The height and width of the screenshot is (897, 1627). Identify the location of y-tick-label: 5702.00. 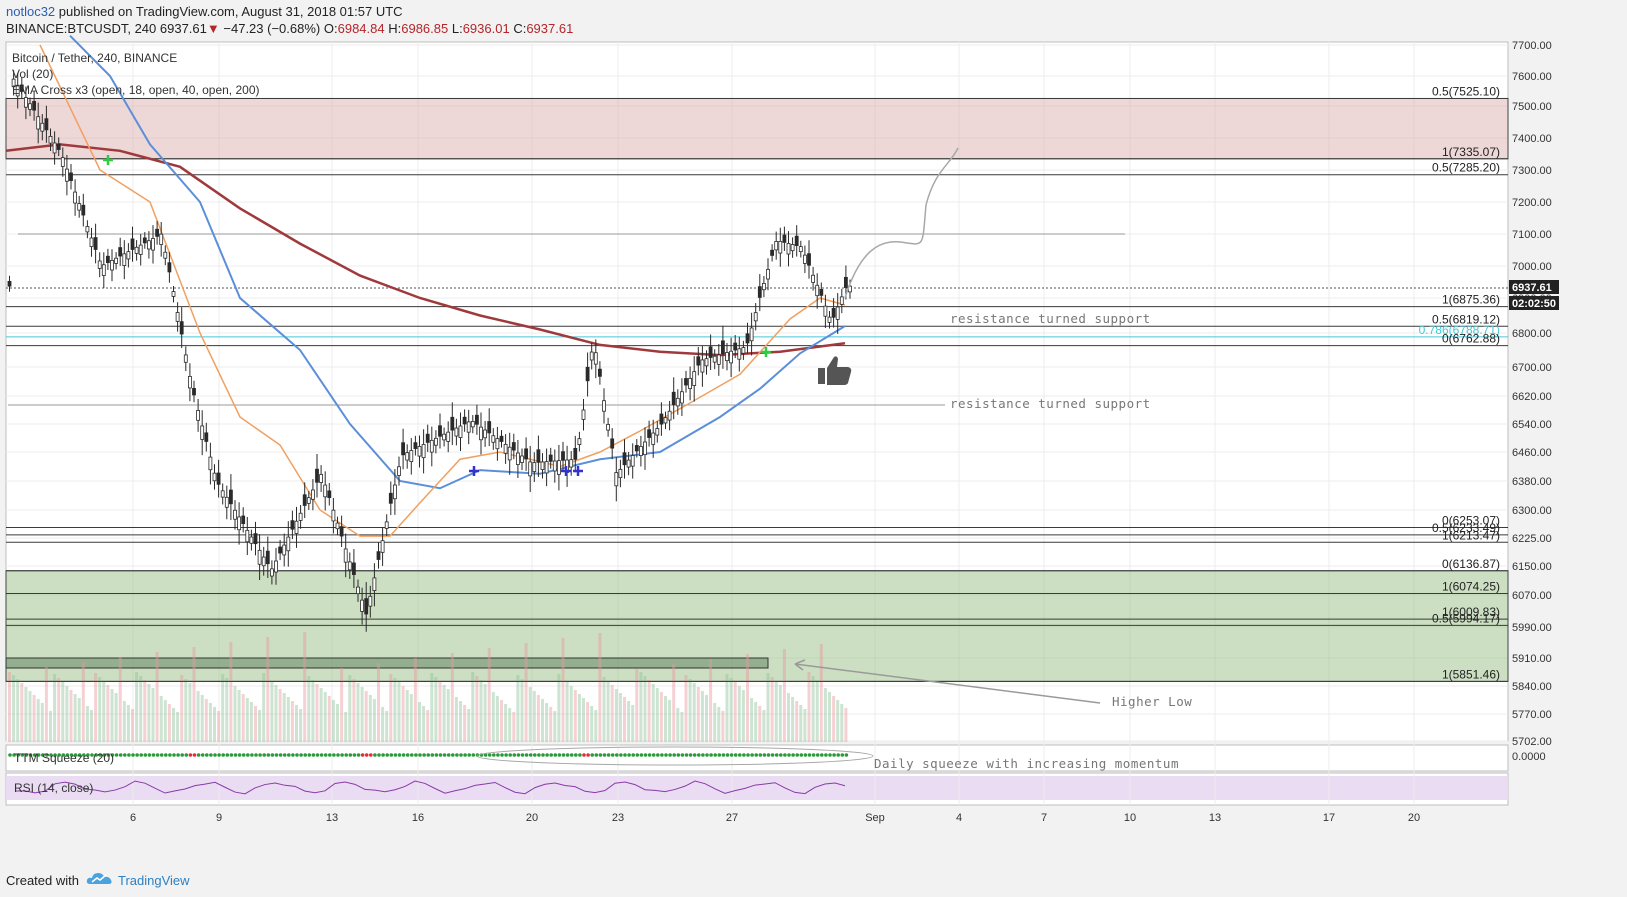
(1532, 742).